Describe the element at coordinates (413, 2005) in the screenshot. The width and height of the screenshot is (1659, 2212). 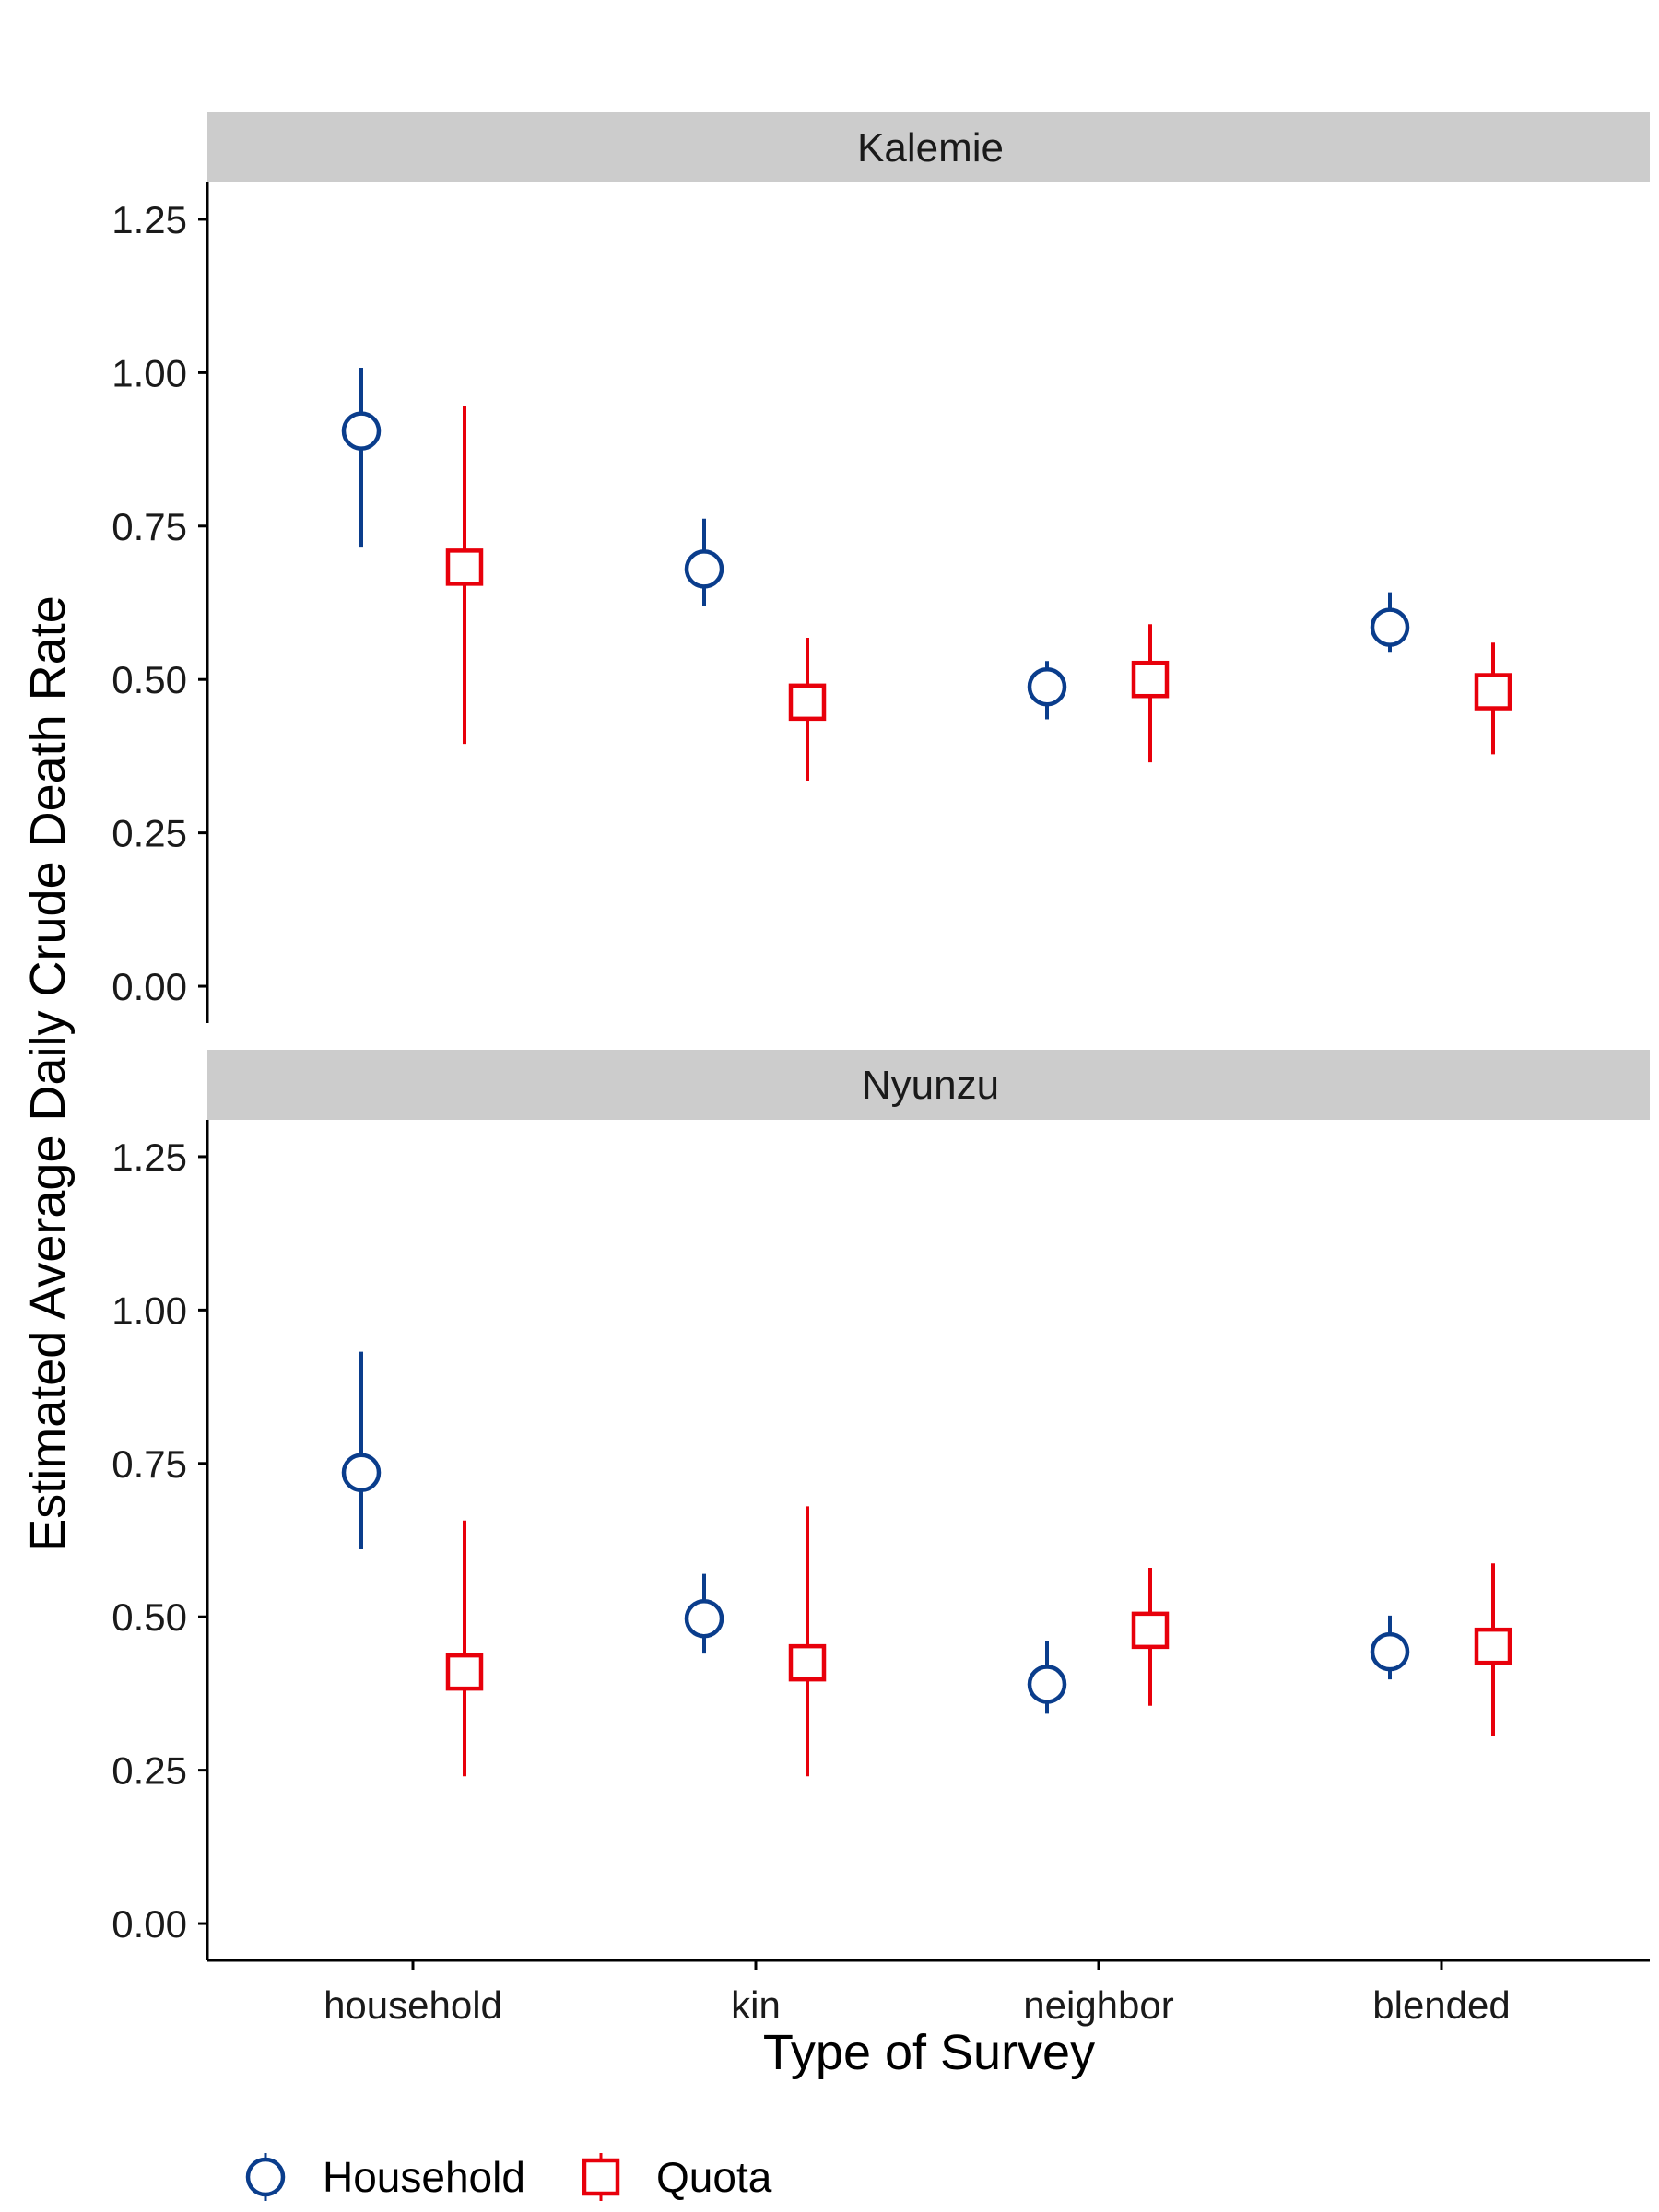
I see `x-tick-label: household` at that location.